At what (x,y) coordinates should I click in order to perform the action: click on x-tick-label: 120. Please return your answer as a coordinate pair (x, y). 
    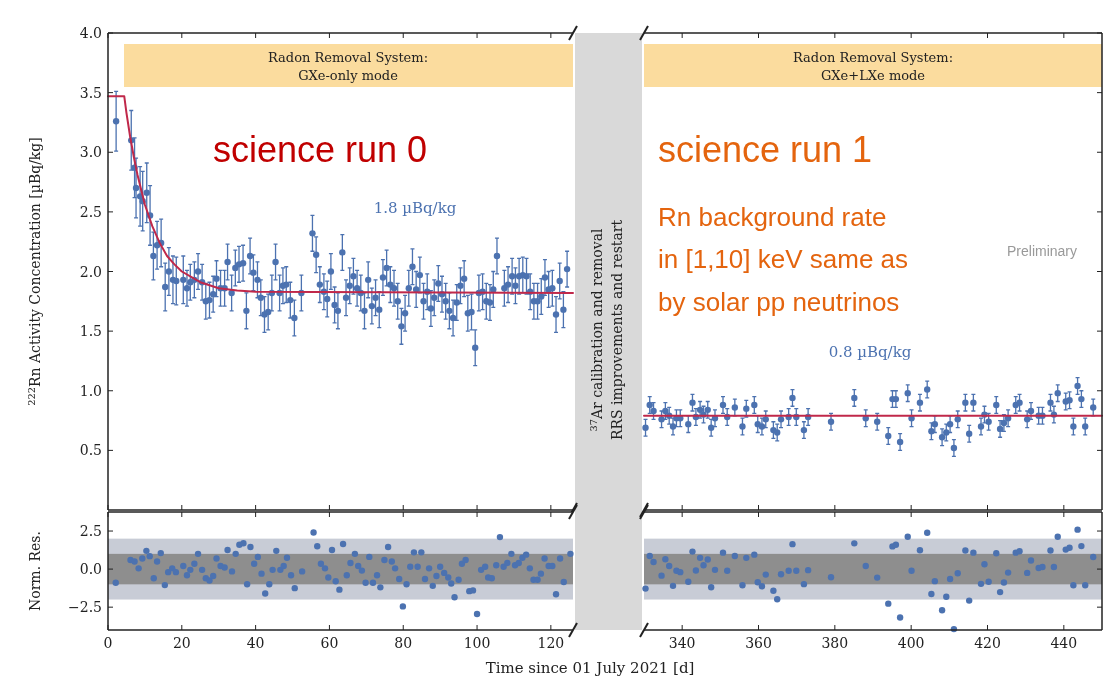
    Looking at the image, I should click on (551, 643).